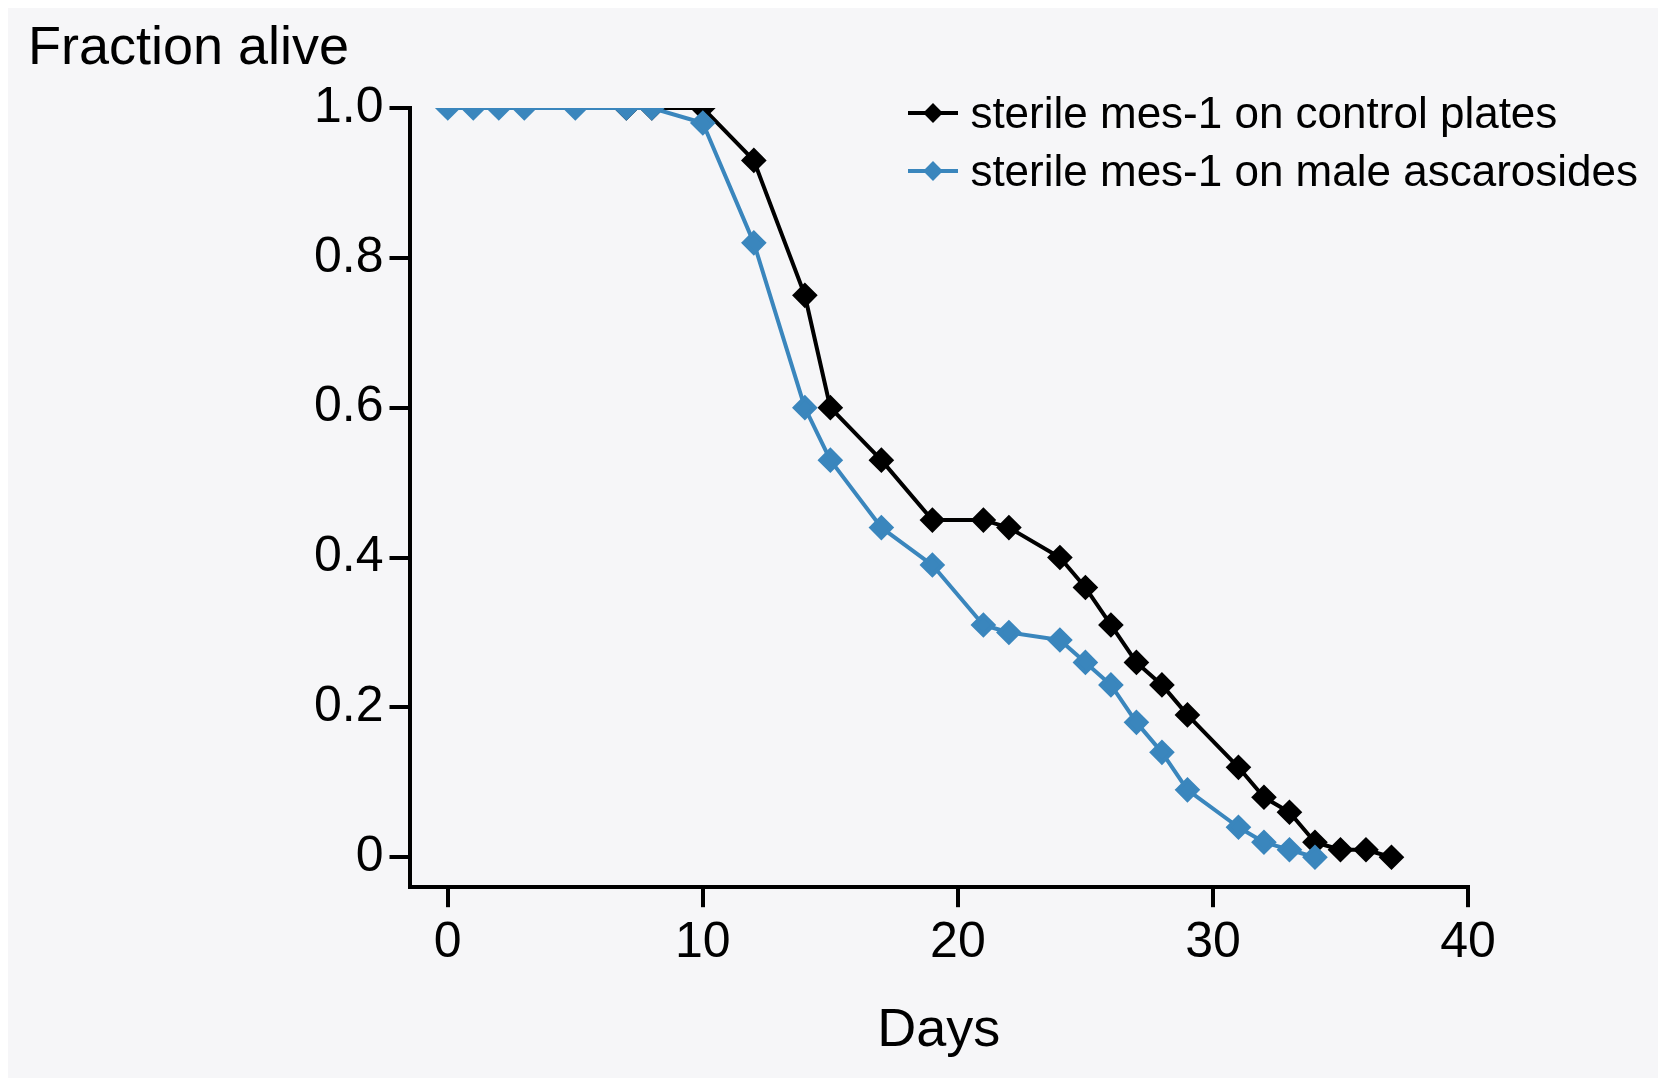 Image resolution: width=1674 pixels, height=1090 pixels. I want to click on y-tick-label: 0.2, so click(348, 704).